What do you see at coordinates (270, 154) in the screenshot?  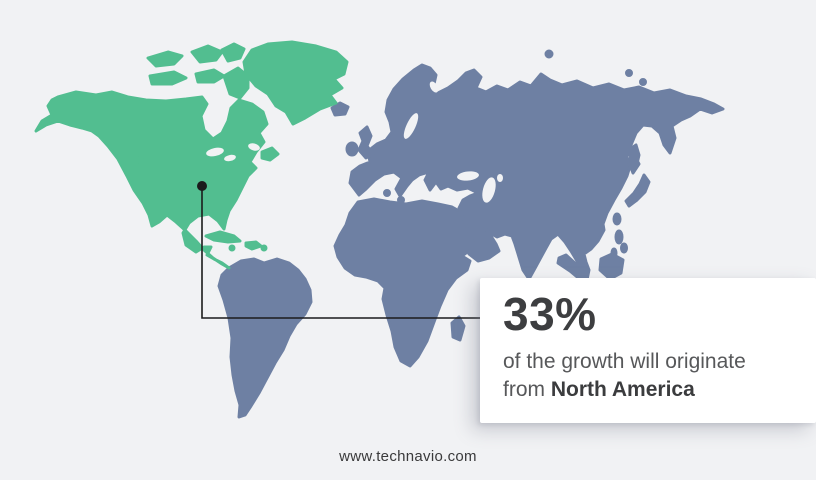 I see `newfoundland-island` at bounding box center [270, 154].